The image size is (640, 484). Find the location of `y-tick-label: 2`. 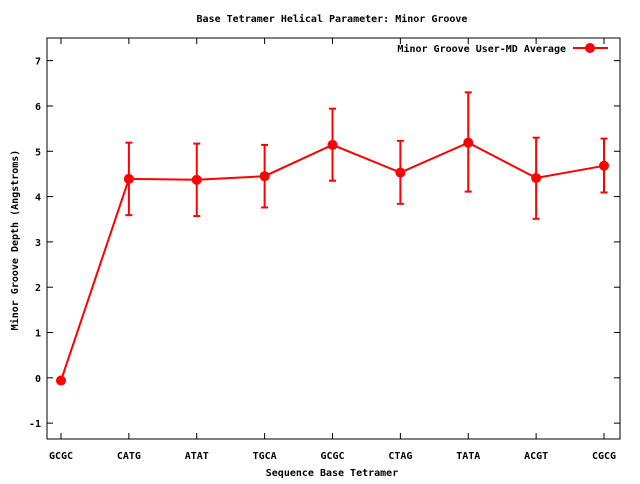

y-tick-label: 2 is located at coordinates (38, 288).